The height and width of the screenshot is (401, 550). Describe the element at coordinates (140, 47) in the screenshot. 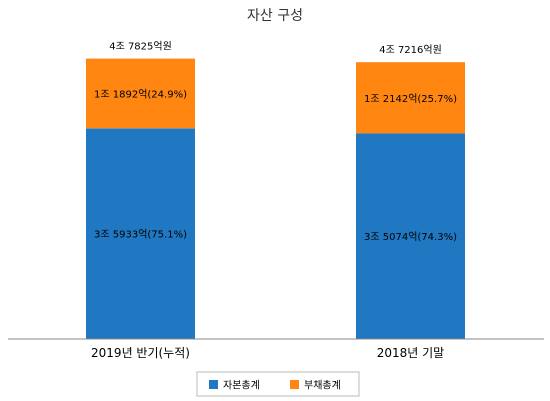

I see `total-label-1: 4조 7825억원` at that location.